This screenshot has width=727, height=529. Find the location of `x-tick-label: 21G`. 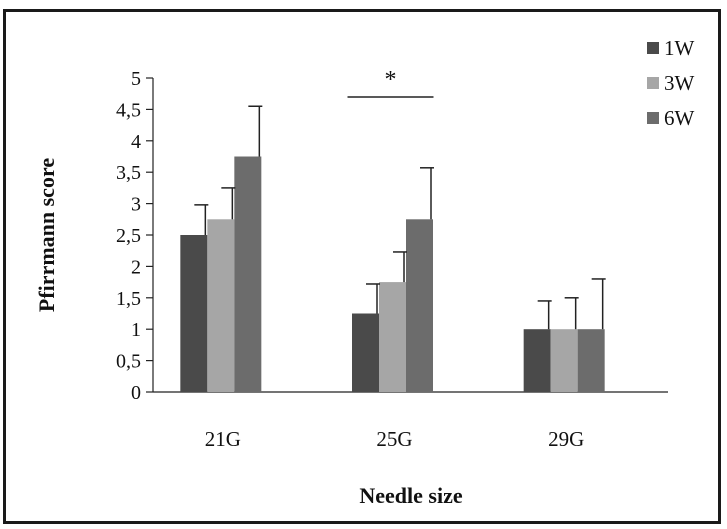

x-tick-label: 21G is located at coordinates (223, 439).